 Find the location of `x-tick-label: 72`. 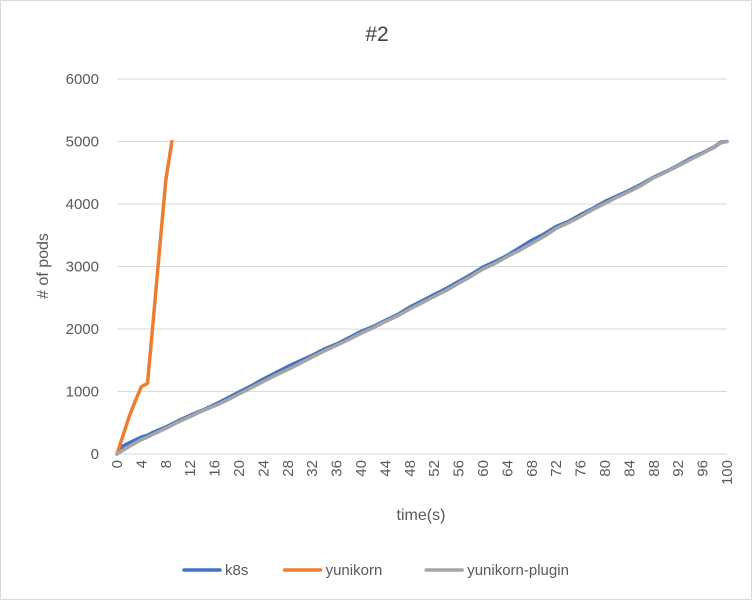

x-tick-label: 72 is located at coordinates (556, 468).